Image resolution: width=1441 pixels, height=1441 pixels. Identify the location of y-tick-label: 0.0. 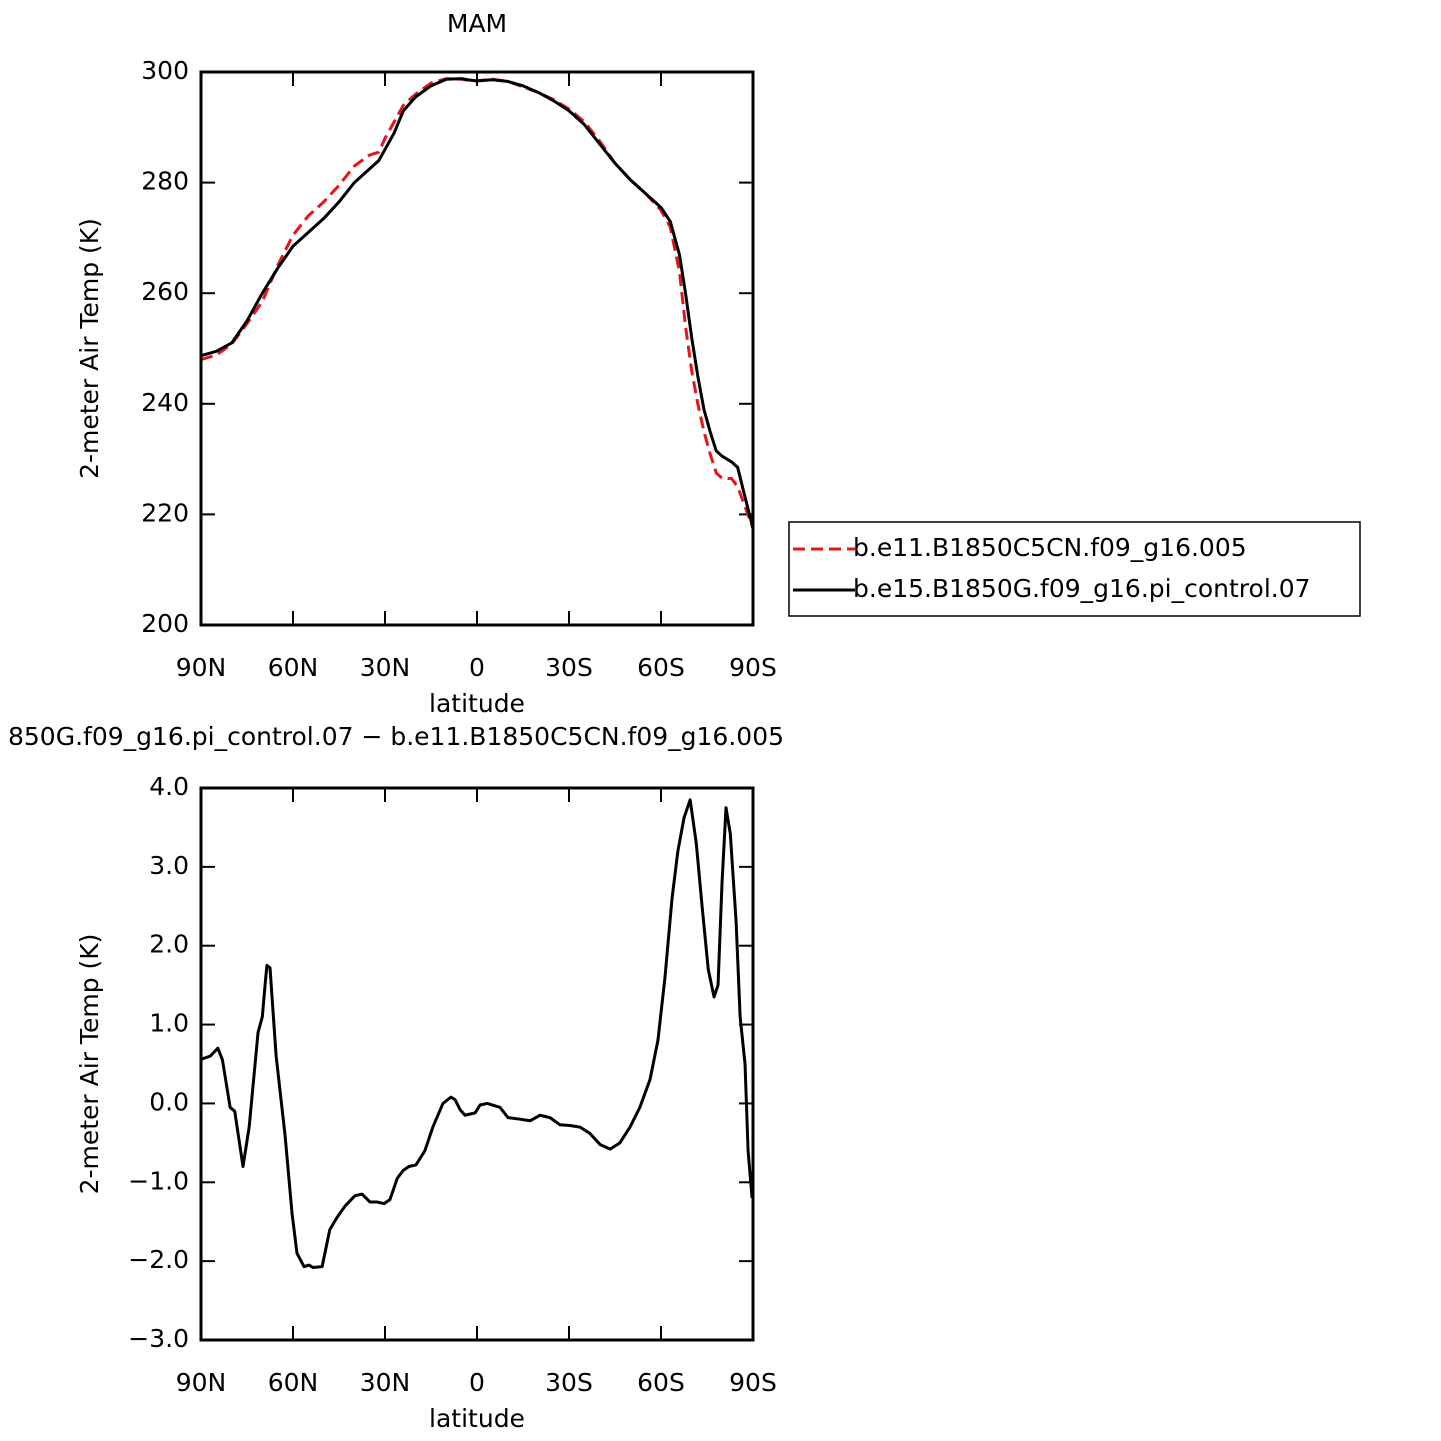
(169, 1101).